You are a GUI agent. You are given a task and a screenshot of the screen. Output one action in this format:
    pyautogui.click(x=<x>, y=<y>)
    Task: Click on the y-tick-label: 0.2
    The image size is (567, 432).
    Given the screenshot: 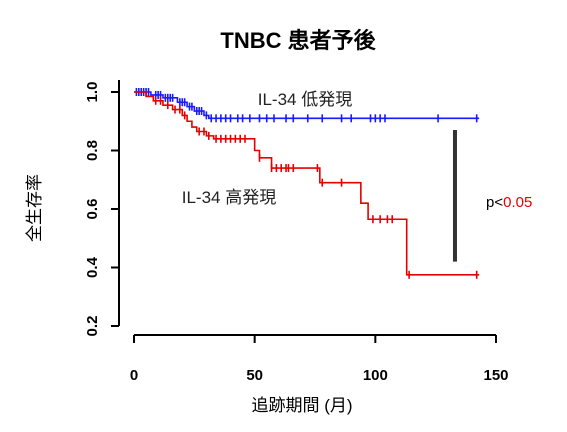 What is the action you would take?
    pyautogui.click(x=92, y=326)
    